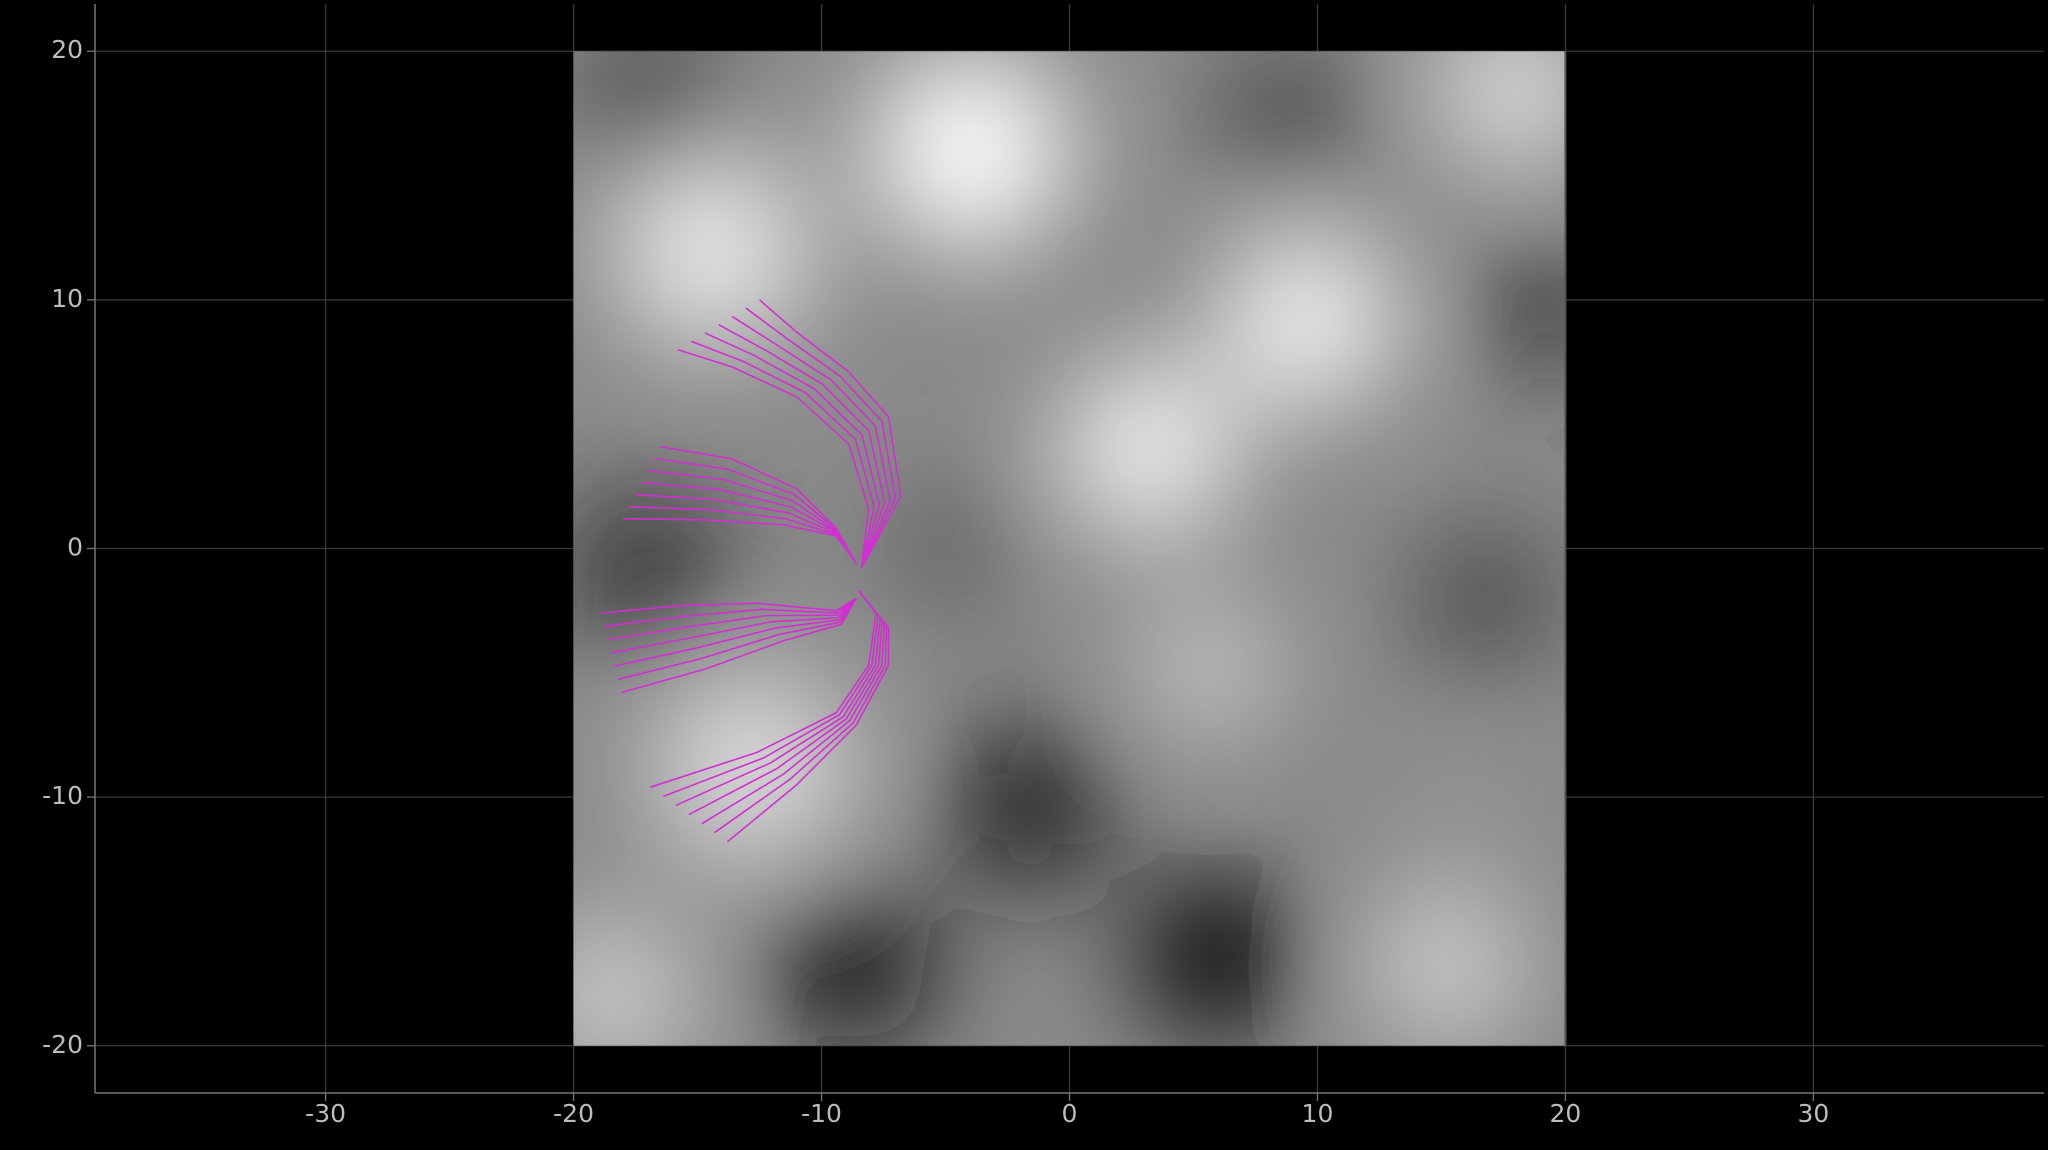  What do you see at coordinates (62, 795) in the screenshot?
I see `y-tick-label: -10` at bounding box center [62, 795].